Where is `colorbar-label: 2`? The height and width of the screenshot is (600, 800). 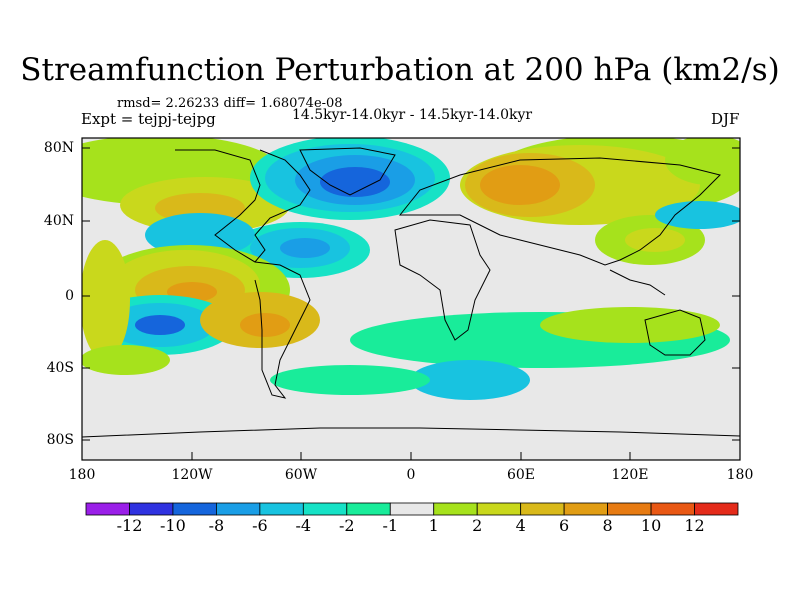 colorbar-label: 2 is located at coordinates (477, 525).